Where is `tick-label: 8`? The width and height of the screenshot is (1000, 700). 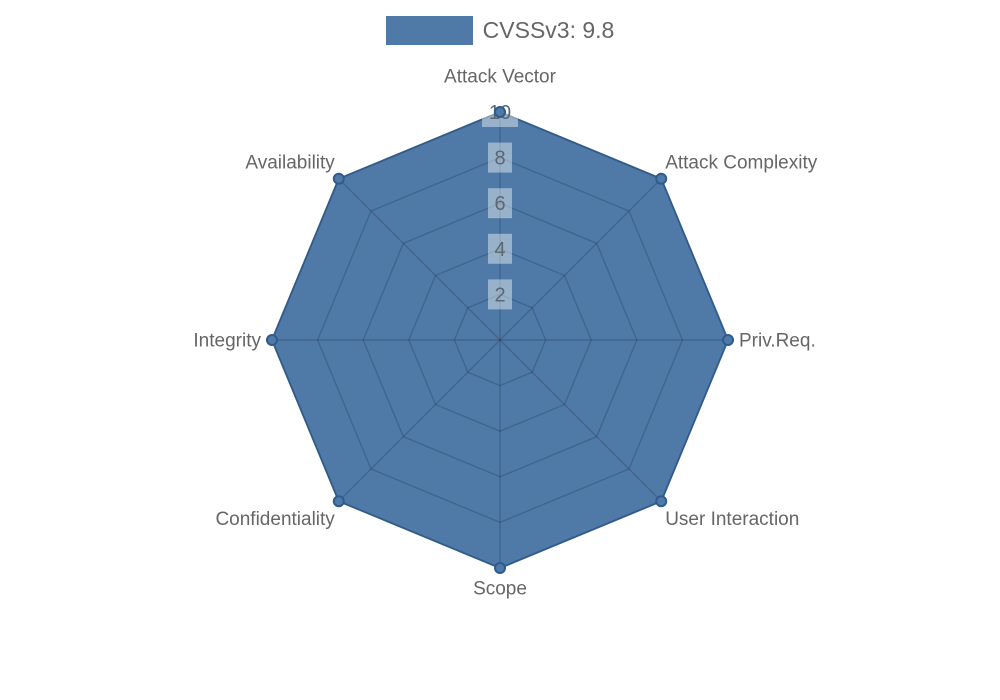
tick-label: 8 is located at coordinates (499, 159).